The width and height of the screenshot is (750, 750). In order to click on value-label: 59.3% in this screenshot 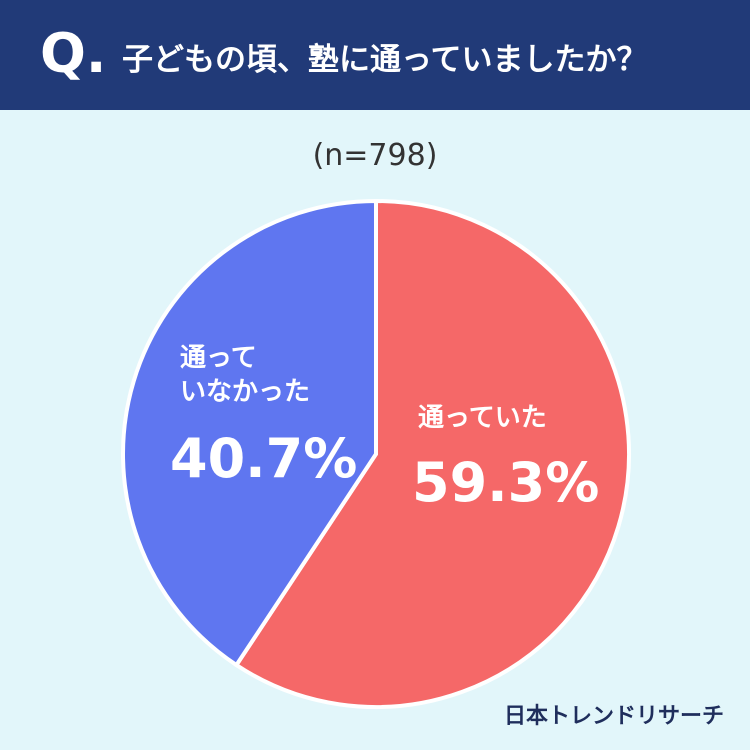, I will do `click(506, 482)`.